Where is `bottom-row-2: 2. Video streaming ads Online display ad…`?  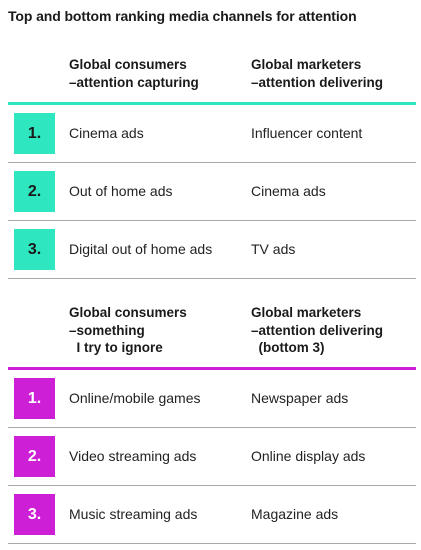 bottom-row-2: 2. Video streaming ads Online display ad… is located at coordinates (212, 457).